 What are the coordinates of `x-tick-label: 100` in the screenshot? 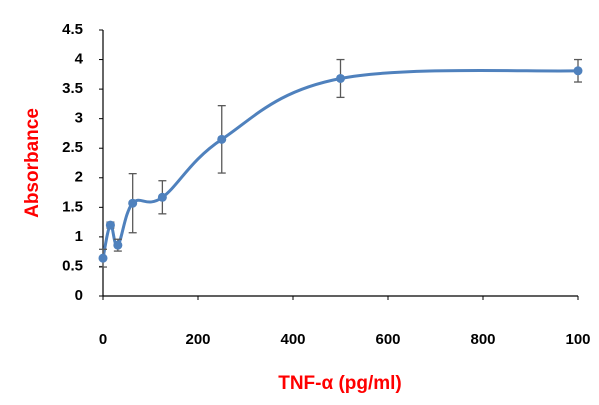 It's located at (577, 339).